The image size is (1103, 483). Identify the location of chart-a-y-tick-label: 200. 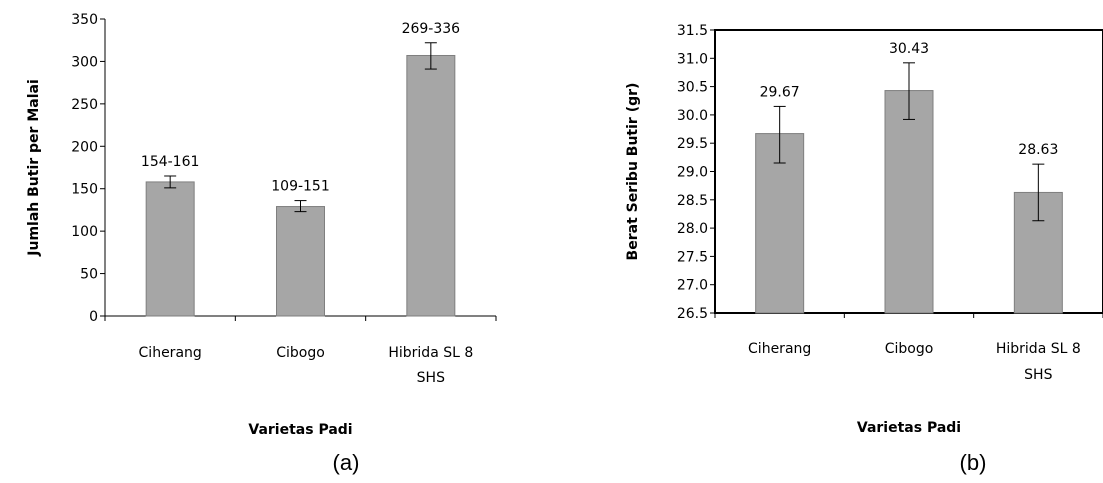
(84, 147).